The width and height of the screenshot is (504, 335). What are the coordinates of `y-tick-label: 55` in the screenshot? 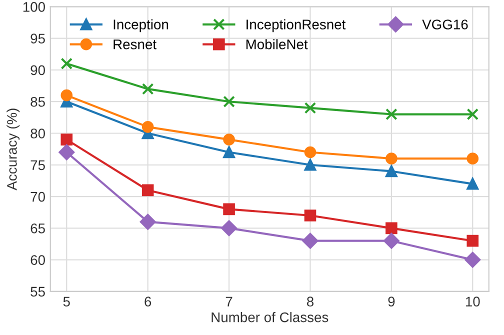 It's located at (37, 291).